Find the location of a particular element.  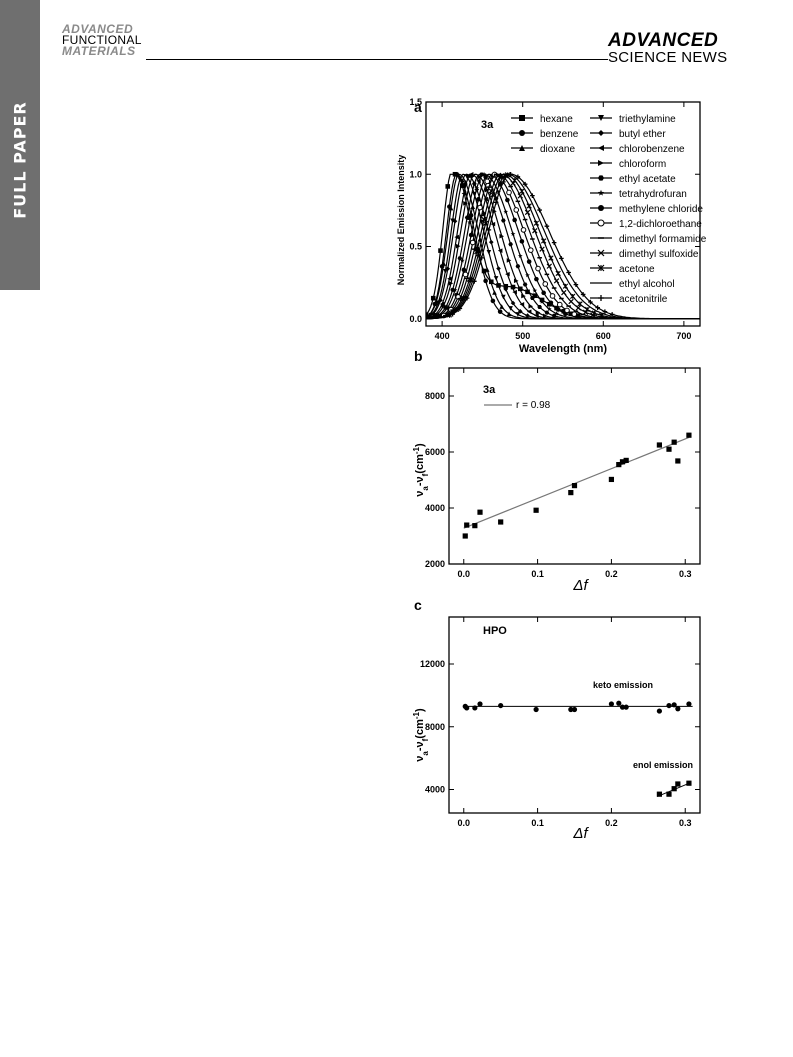

panel-b-inner-label: 3a is located at coordinates (489, 390).